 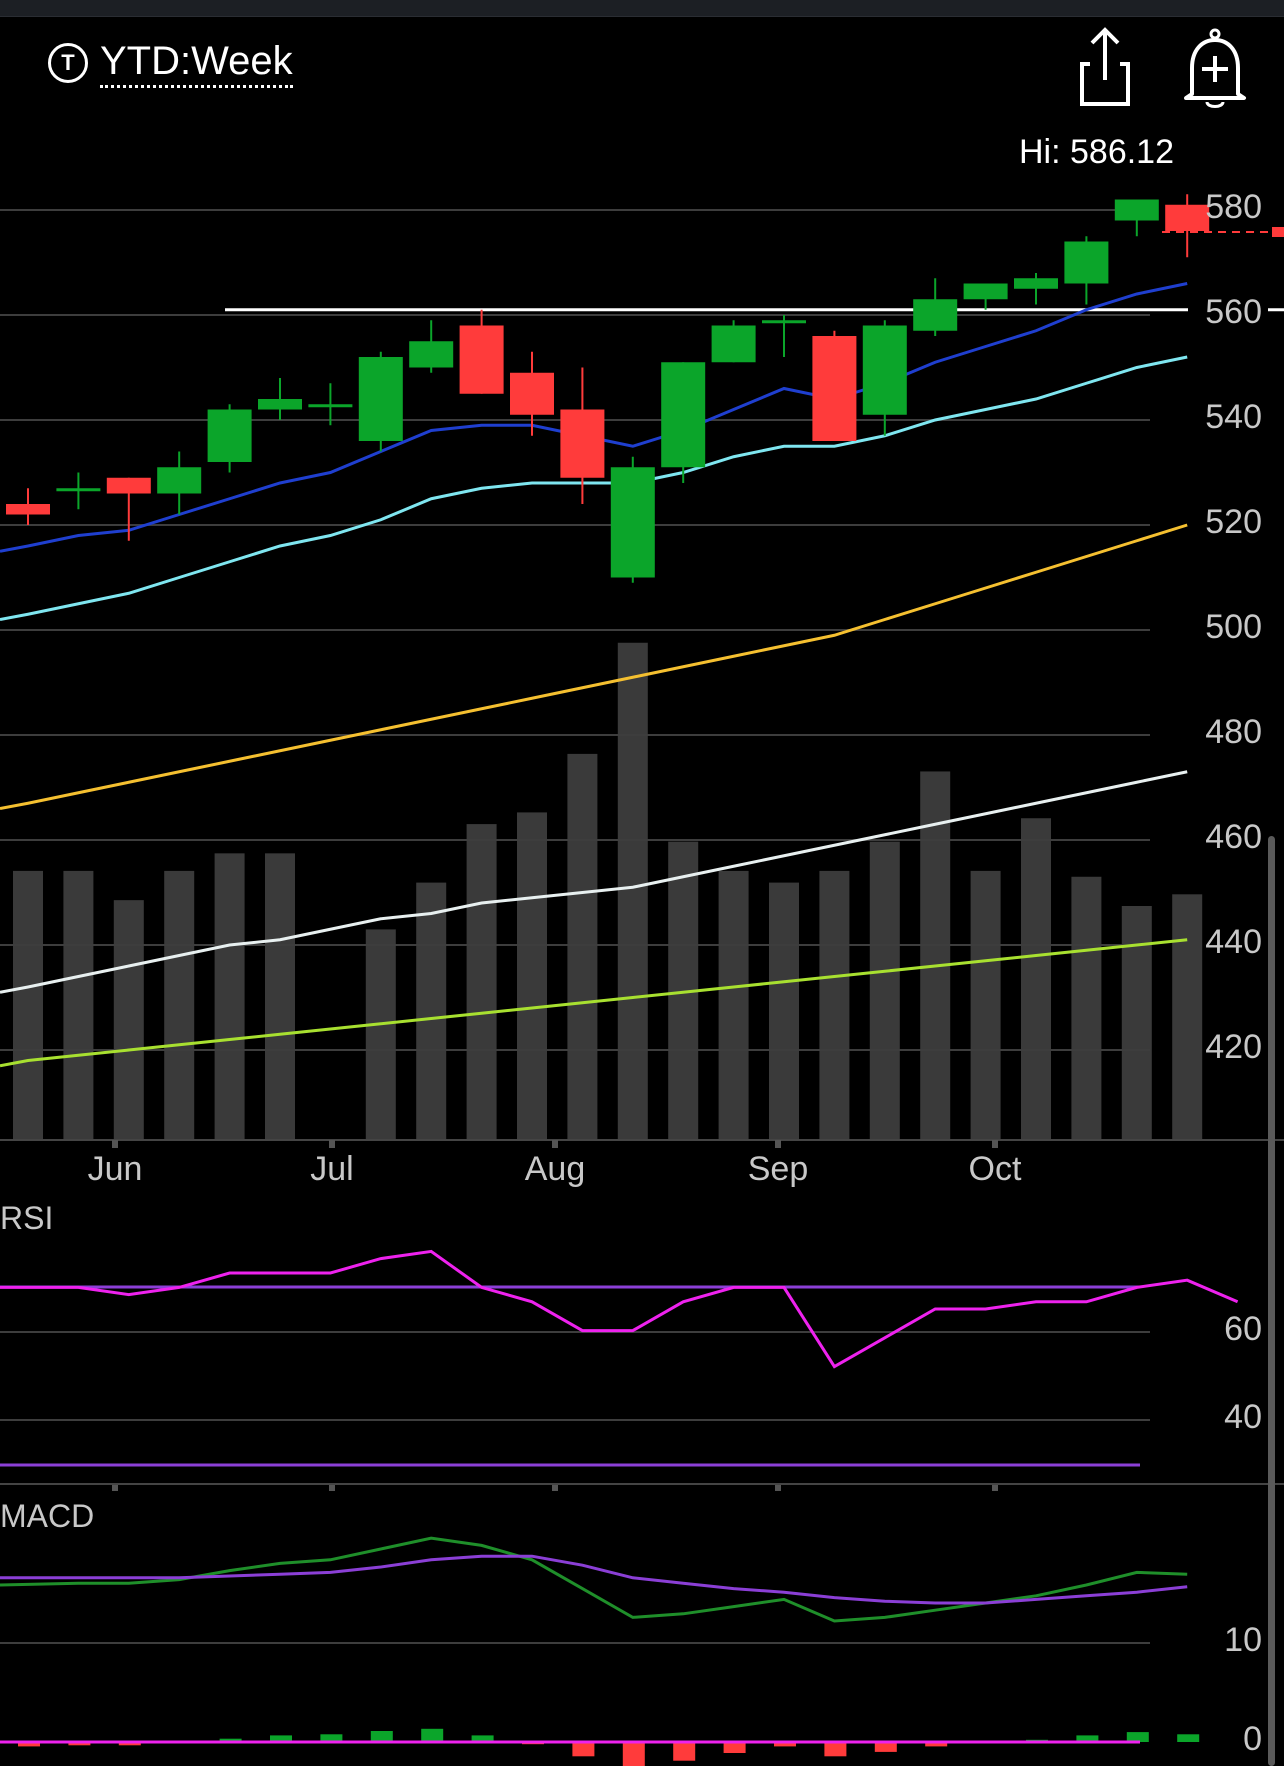 I want to click on time-axis-label: Sep, so click(x=778, y=1169).